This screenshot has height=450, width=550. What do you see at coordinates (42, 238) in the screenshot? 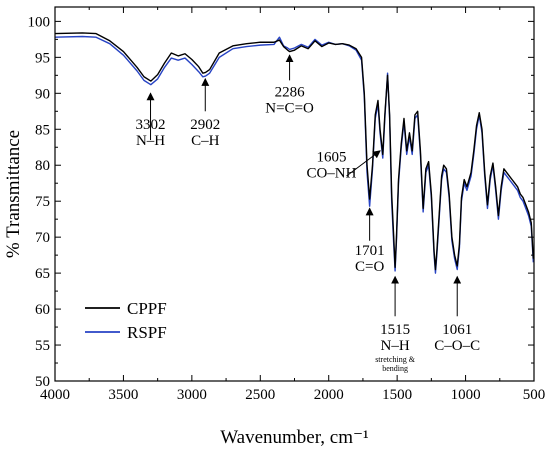
I see `y-tick-label: 70` at bounding box center [42, 238].